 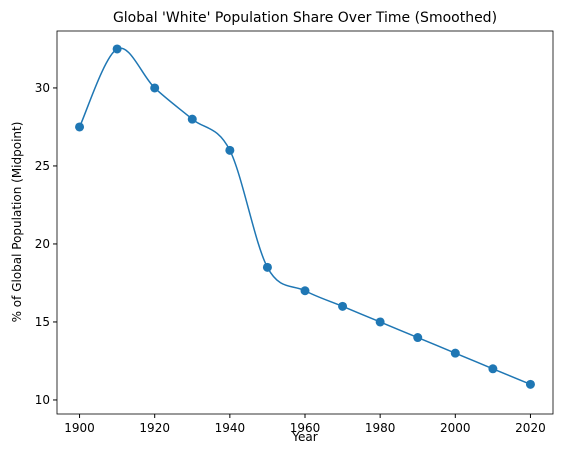 What do you see at coordinates (17, 222) in the screenshot?
I see `y-axis-label: % of Global Population (Midpoint)` at bounding box center [17, 222].